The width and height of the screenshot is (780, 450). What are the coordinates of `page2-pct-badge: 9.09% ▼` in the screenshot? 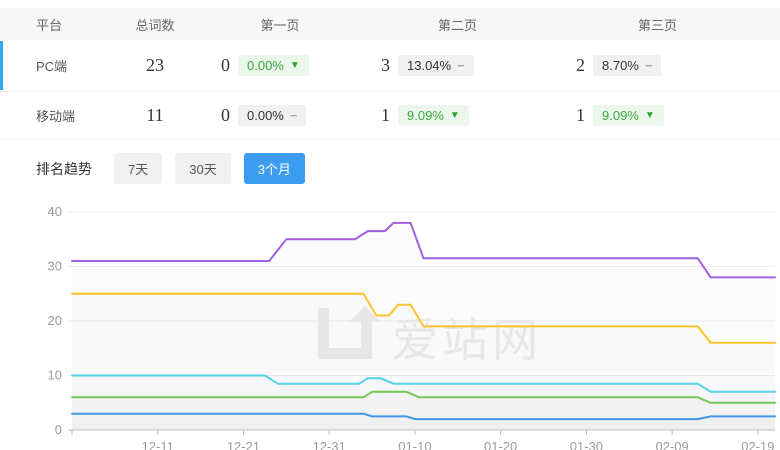 It's located at (433, 115).